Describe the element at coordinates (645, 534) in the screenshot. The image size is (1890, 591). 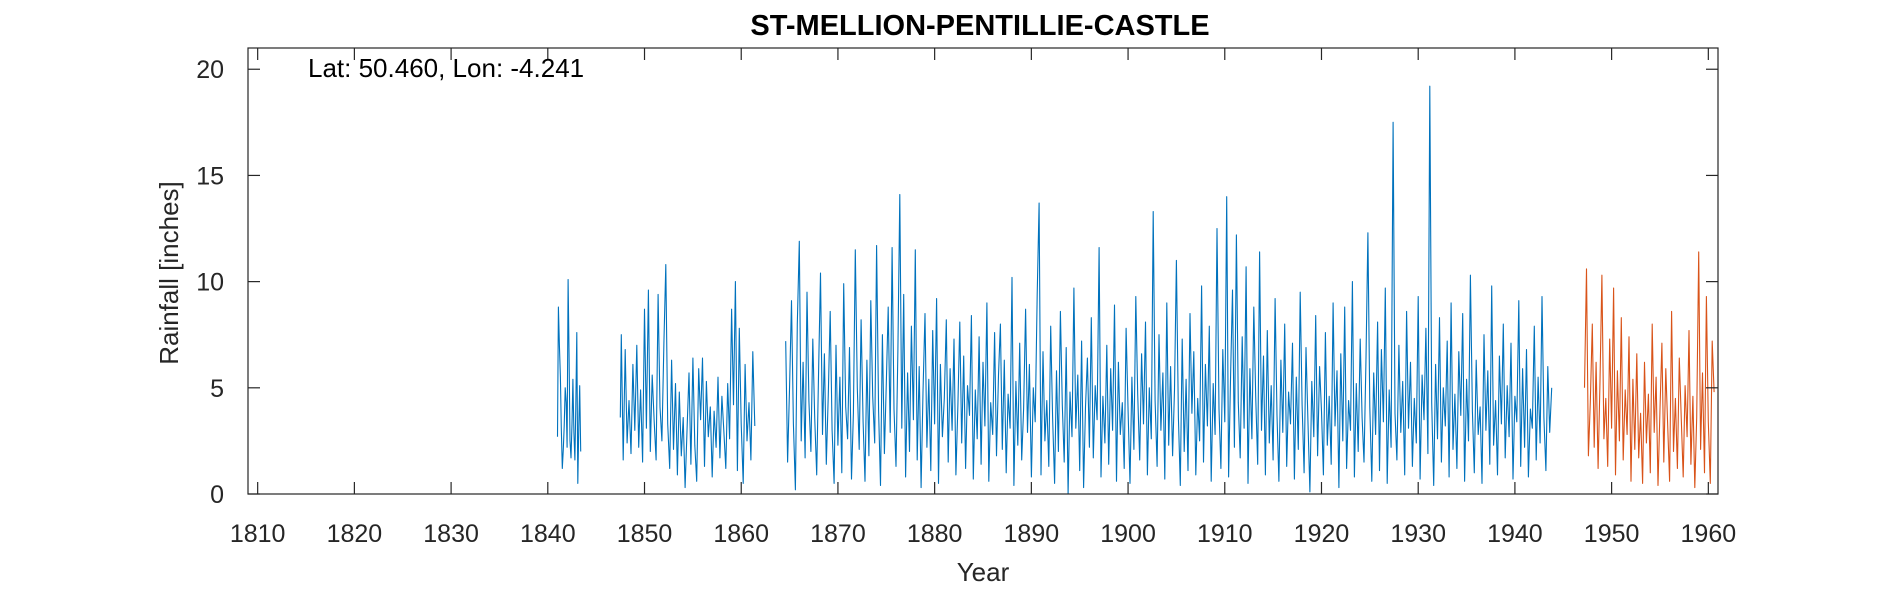
I see `x-tick-label: 1850` at that location.